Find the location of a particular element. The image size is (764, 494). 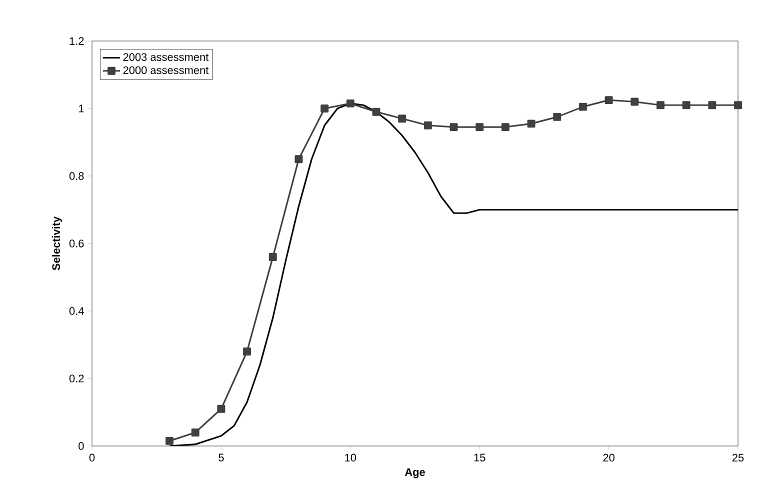

legend-label: 2000 assessment is located at coordinates (166, 70).